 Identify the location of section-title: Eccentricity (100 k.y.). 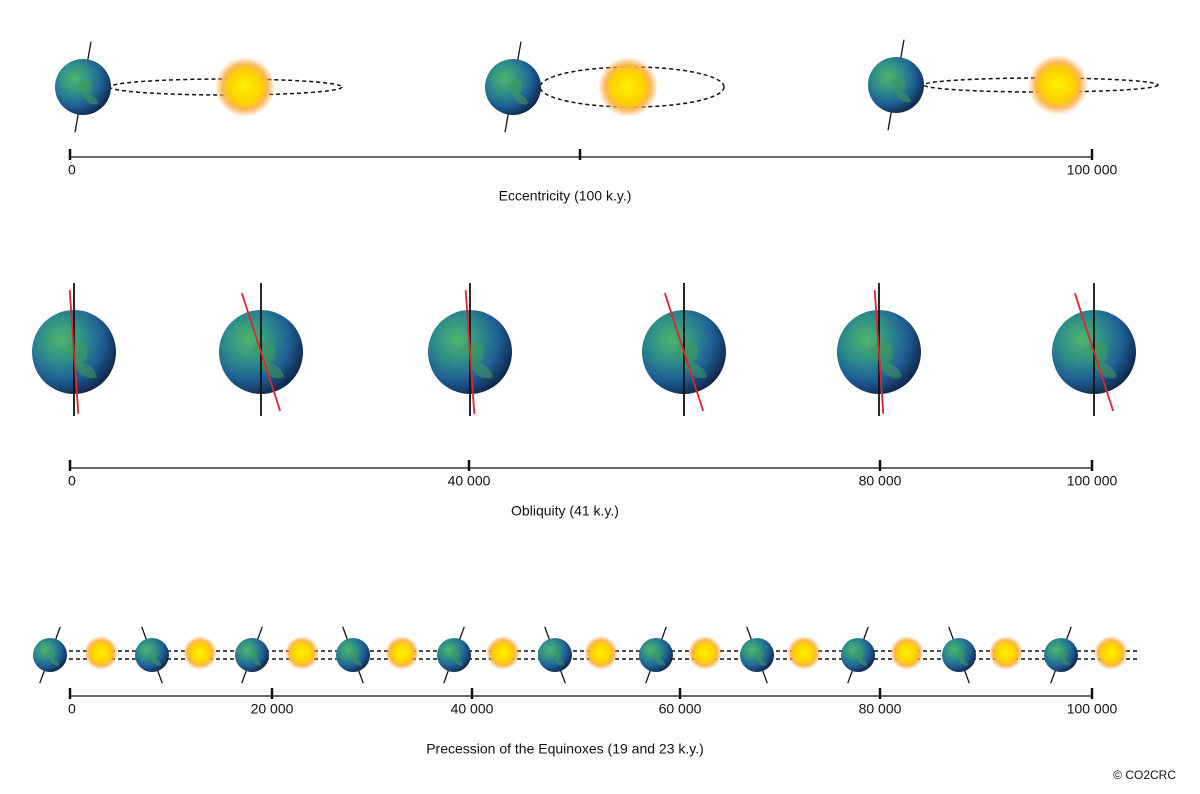
(565, 196).